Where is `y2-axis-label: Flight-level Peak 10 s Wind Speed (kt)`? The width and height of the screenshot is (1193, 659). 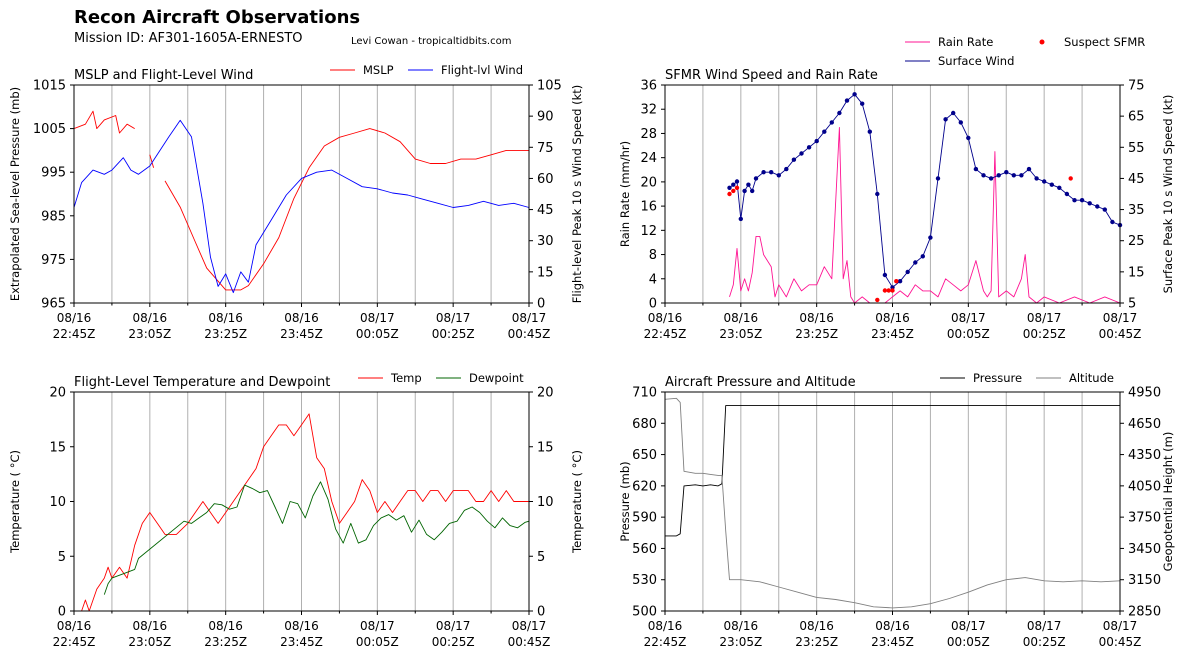 y2-axis-label: Flight-level Peak 10 s Wind Speed (kt) is located at coordinates (577, 194).